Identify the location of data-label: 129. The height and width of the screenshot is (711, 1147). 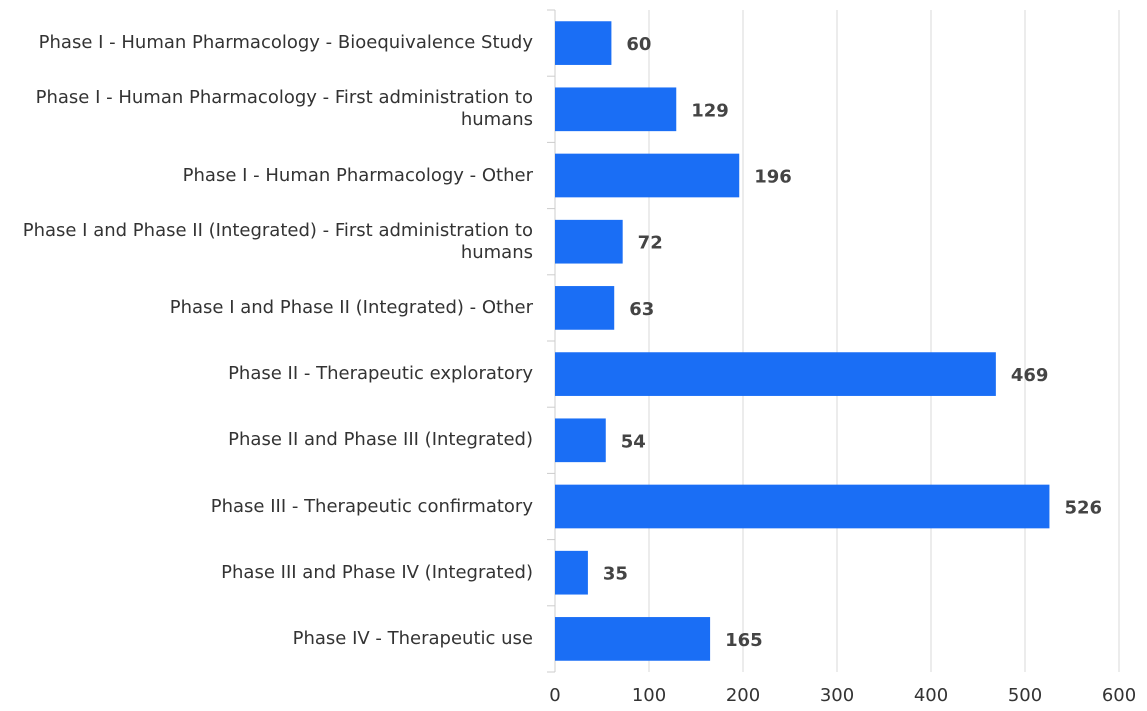
(710, 110).